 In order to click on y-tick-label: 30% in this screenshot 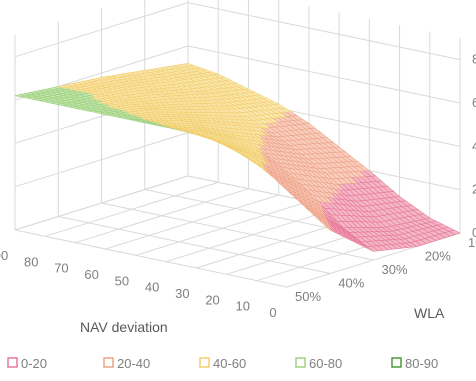, I will do `click(395, 269)`.